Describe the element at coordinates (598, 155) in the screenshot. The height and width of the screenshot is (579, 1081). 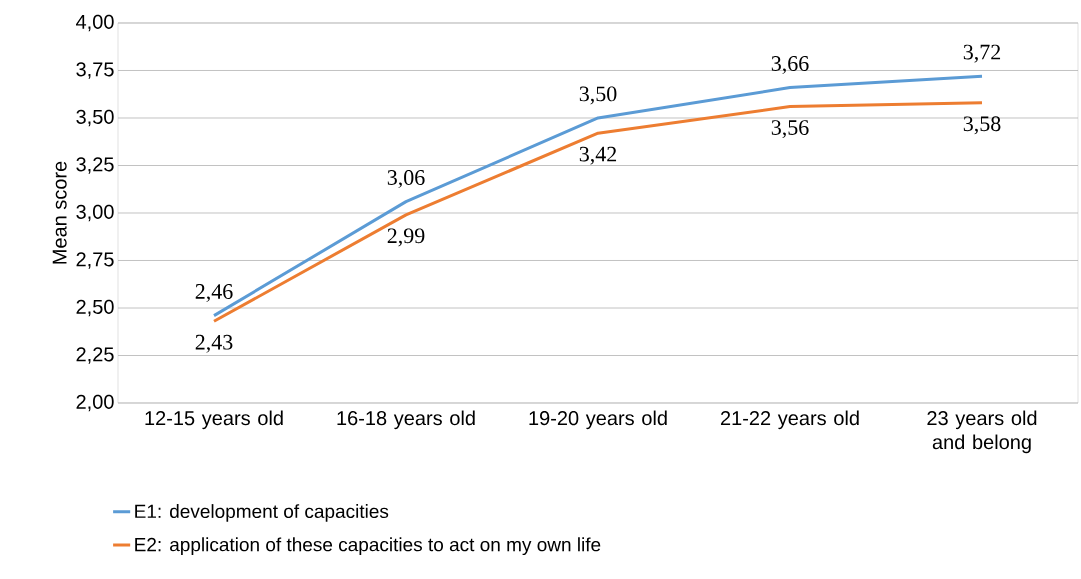
I see `data-label: 3,42` at that location.